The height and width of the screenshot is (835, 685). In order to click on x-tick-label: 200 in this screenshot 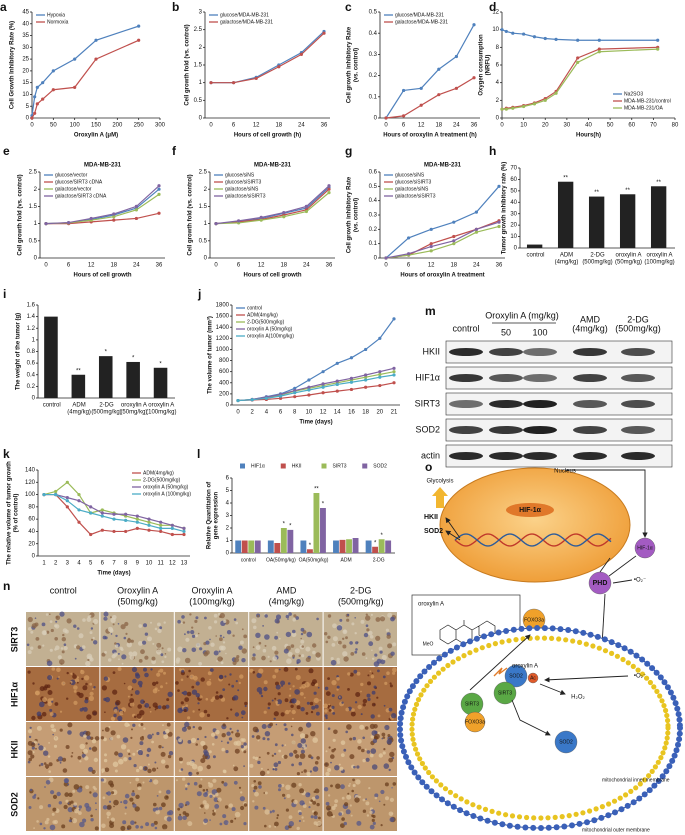, I will do `click(117, 126)`.